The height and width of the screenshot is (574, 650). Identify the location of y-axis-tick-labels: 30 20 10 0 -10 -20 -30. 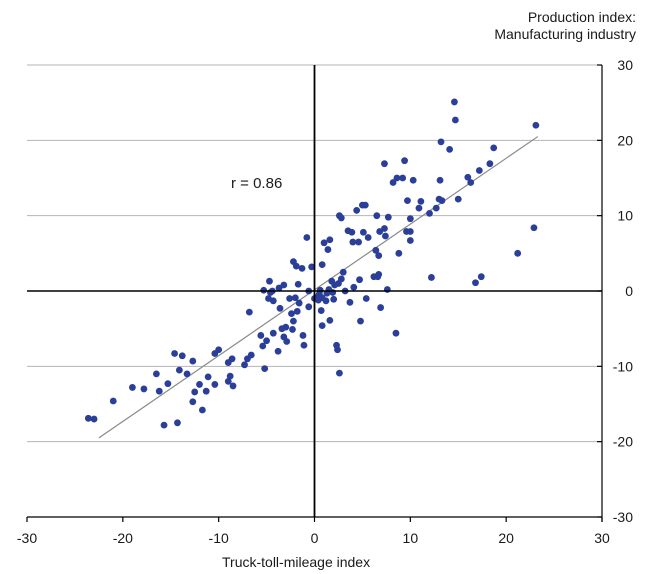
(615, 291).